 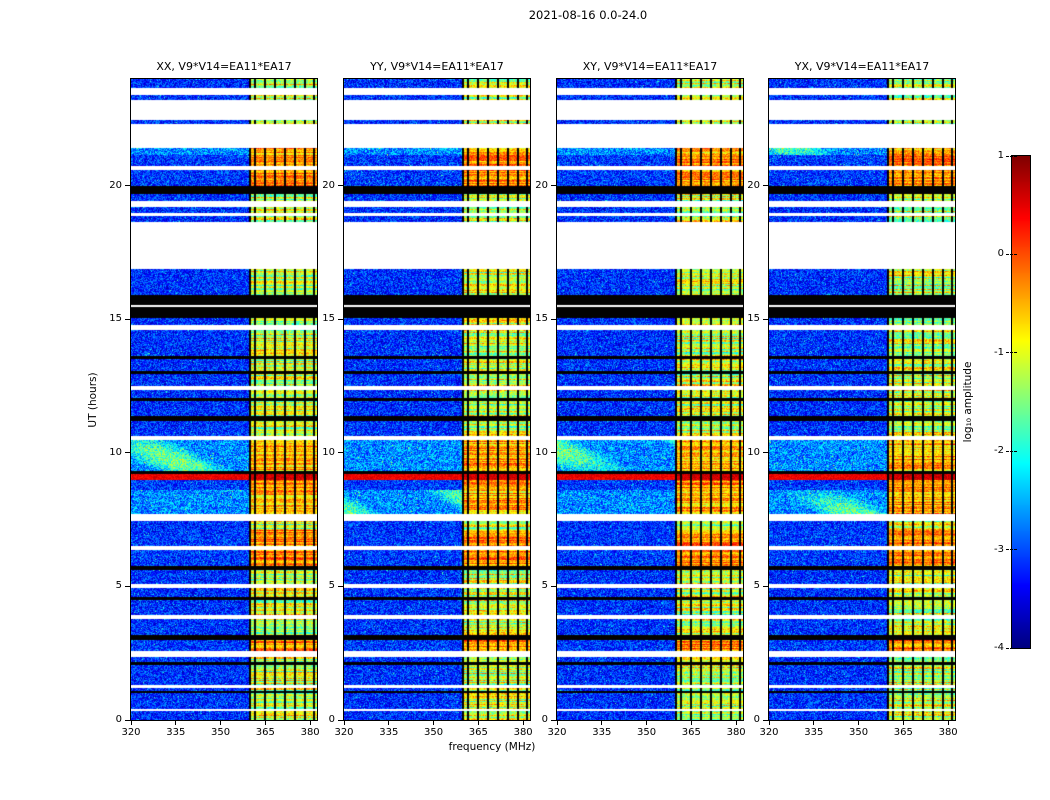 What do you see at coordinates (588, 15) in the screenshot?
I see `figure-title: 2021-08-16 0.0-24.0` at bounding box center [588, 15].